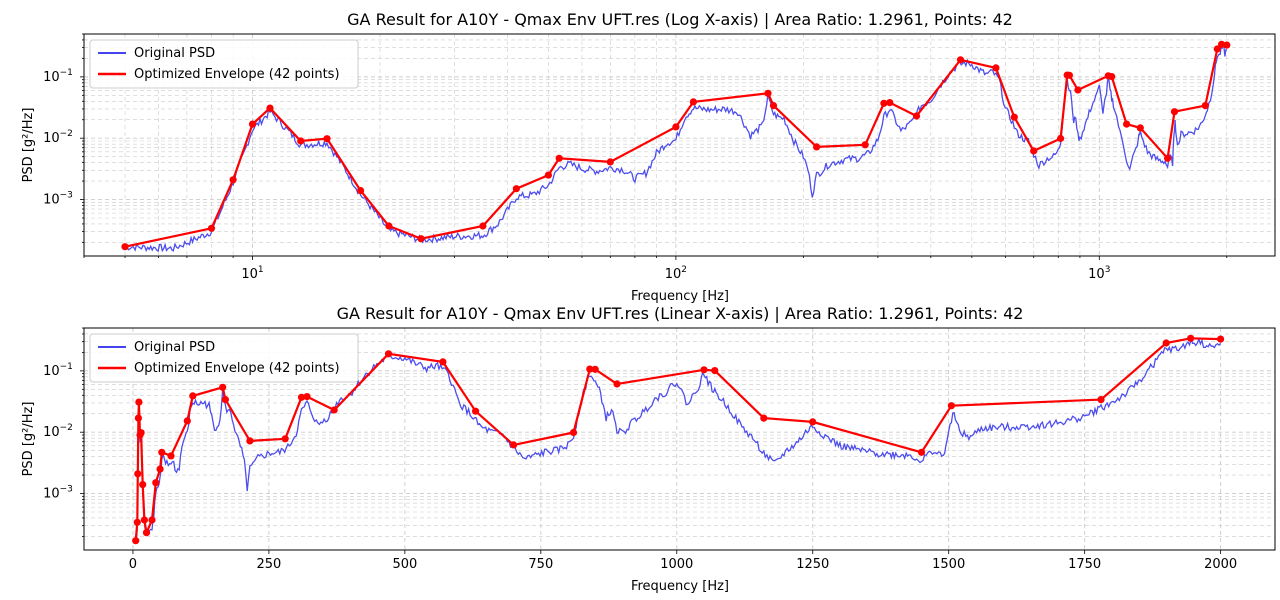 The image size is (1280, 600). Describe the element at coordinates (1084, 564) in the screenshot. I see `x-tick-label: 1750` at that location.